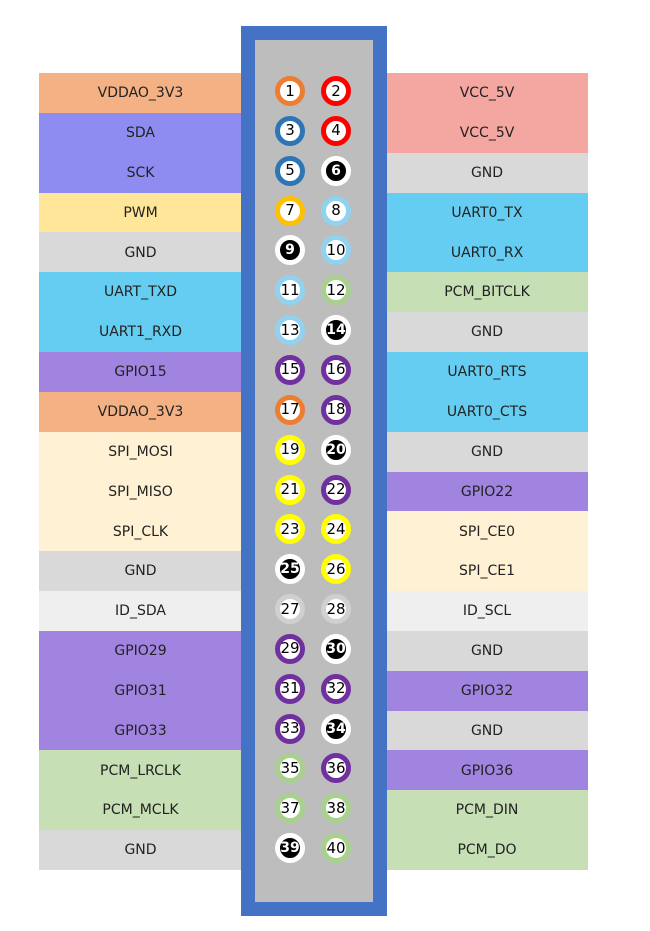 Image resolution: width=650 pixels, height=931 pixels. I want to click on left-pin-label: PCM_MCLK, so click(140, 810).